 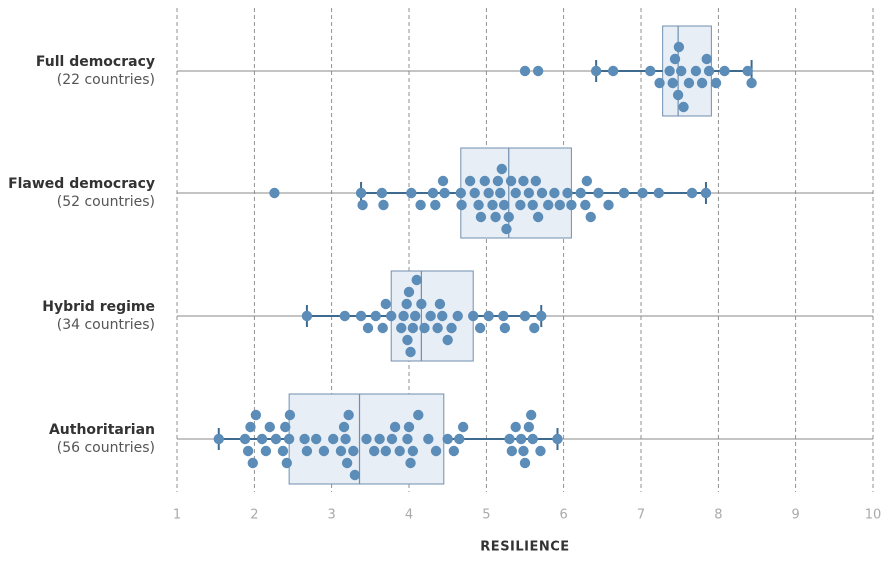 What do you see at coordinates (796, 515) in the screenshot?
I see `x-tick-label: 9` at bounding box center [796, 515].